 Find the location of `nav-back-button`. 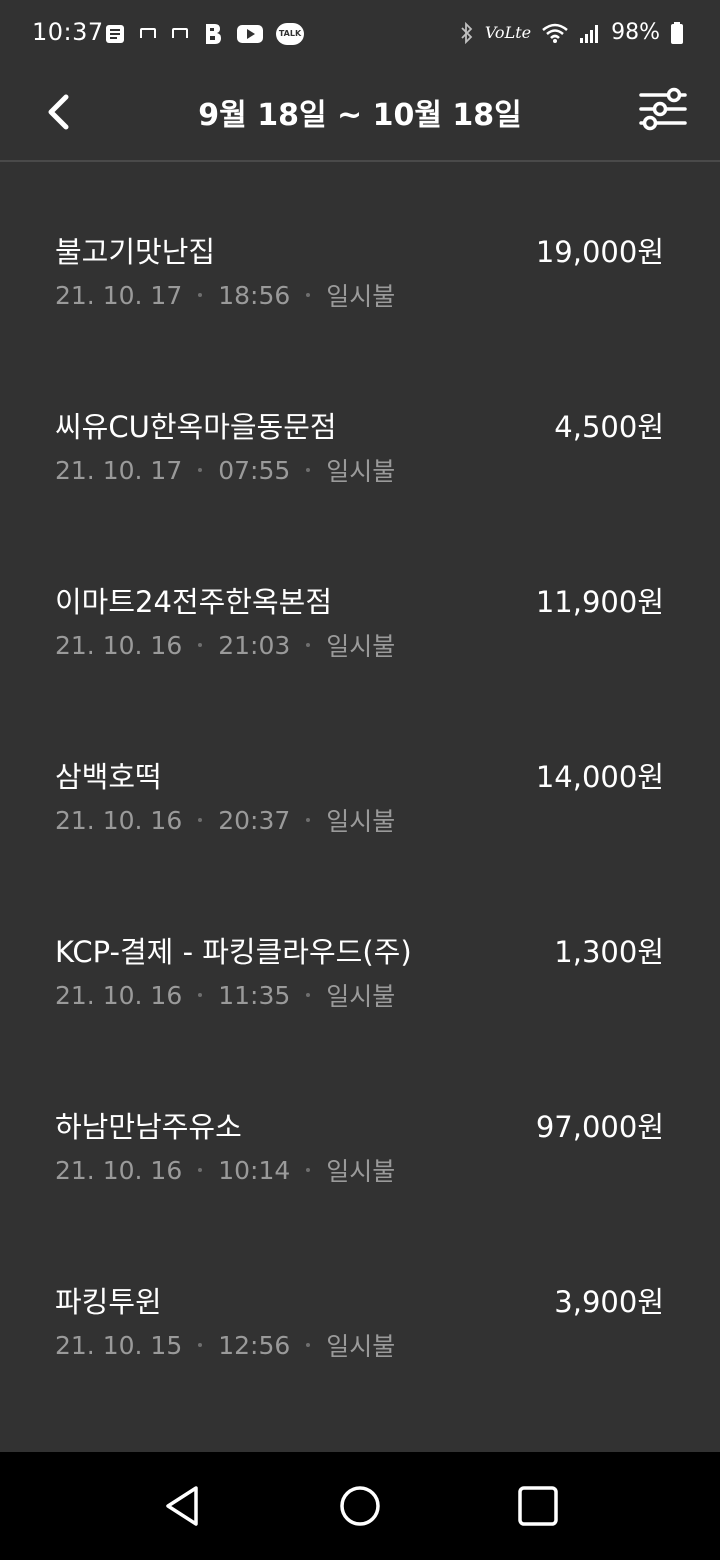

nav-back-button is located at coordinates (182, 1506).